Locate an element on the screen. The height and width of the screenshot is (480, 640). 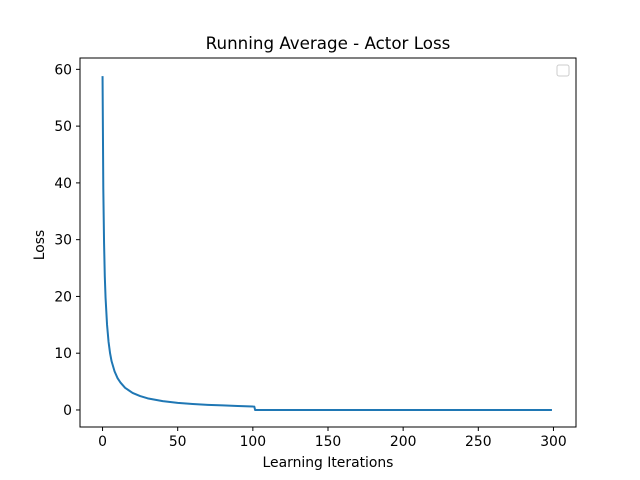
y-tick-label: 50 is located at coordinates (63, 127).